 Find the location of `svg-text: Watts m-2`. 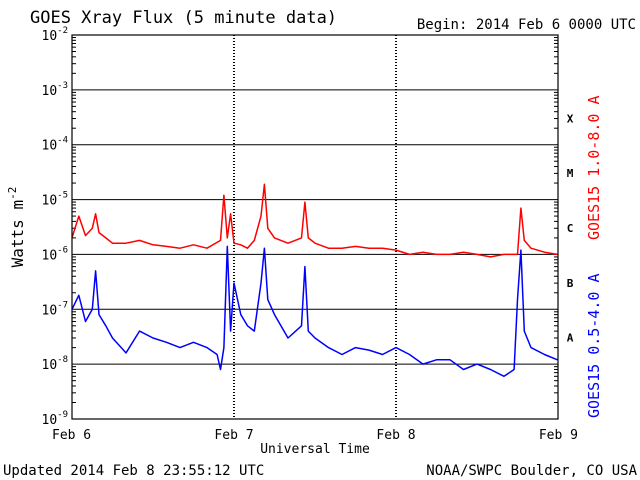

svg-text: Watts m-2 is located at coordinates (16, 227).